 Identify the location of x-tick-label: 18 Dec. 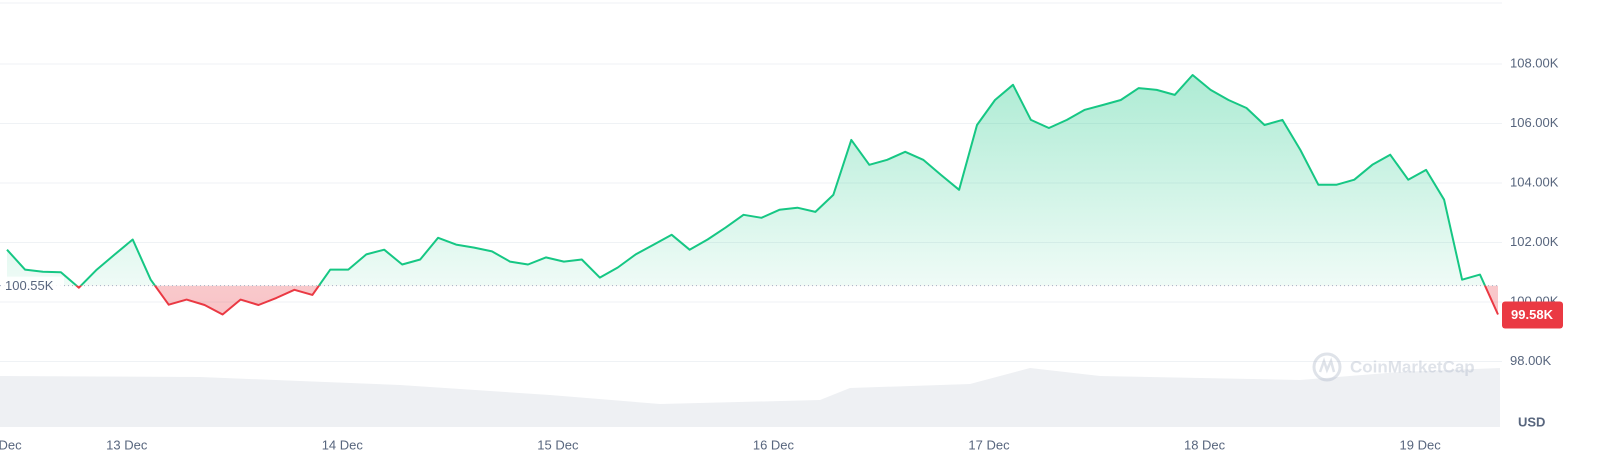
(1205, 444).